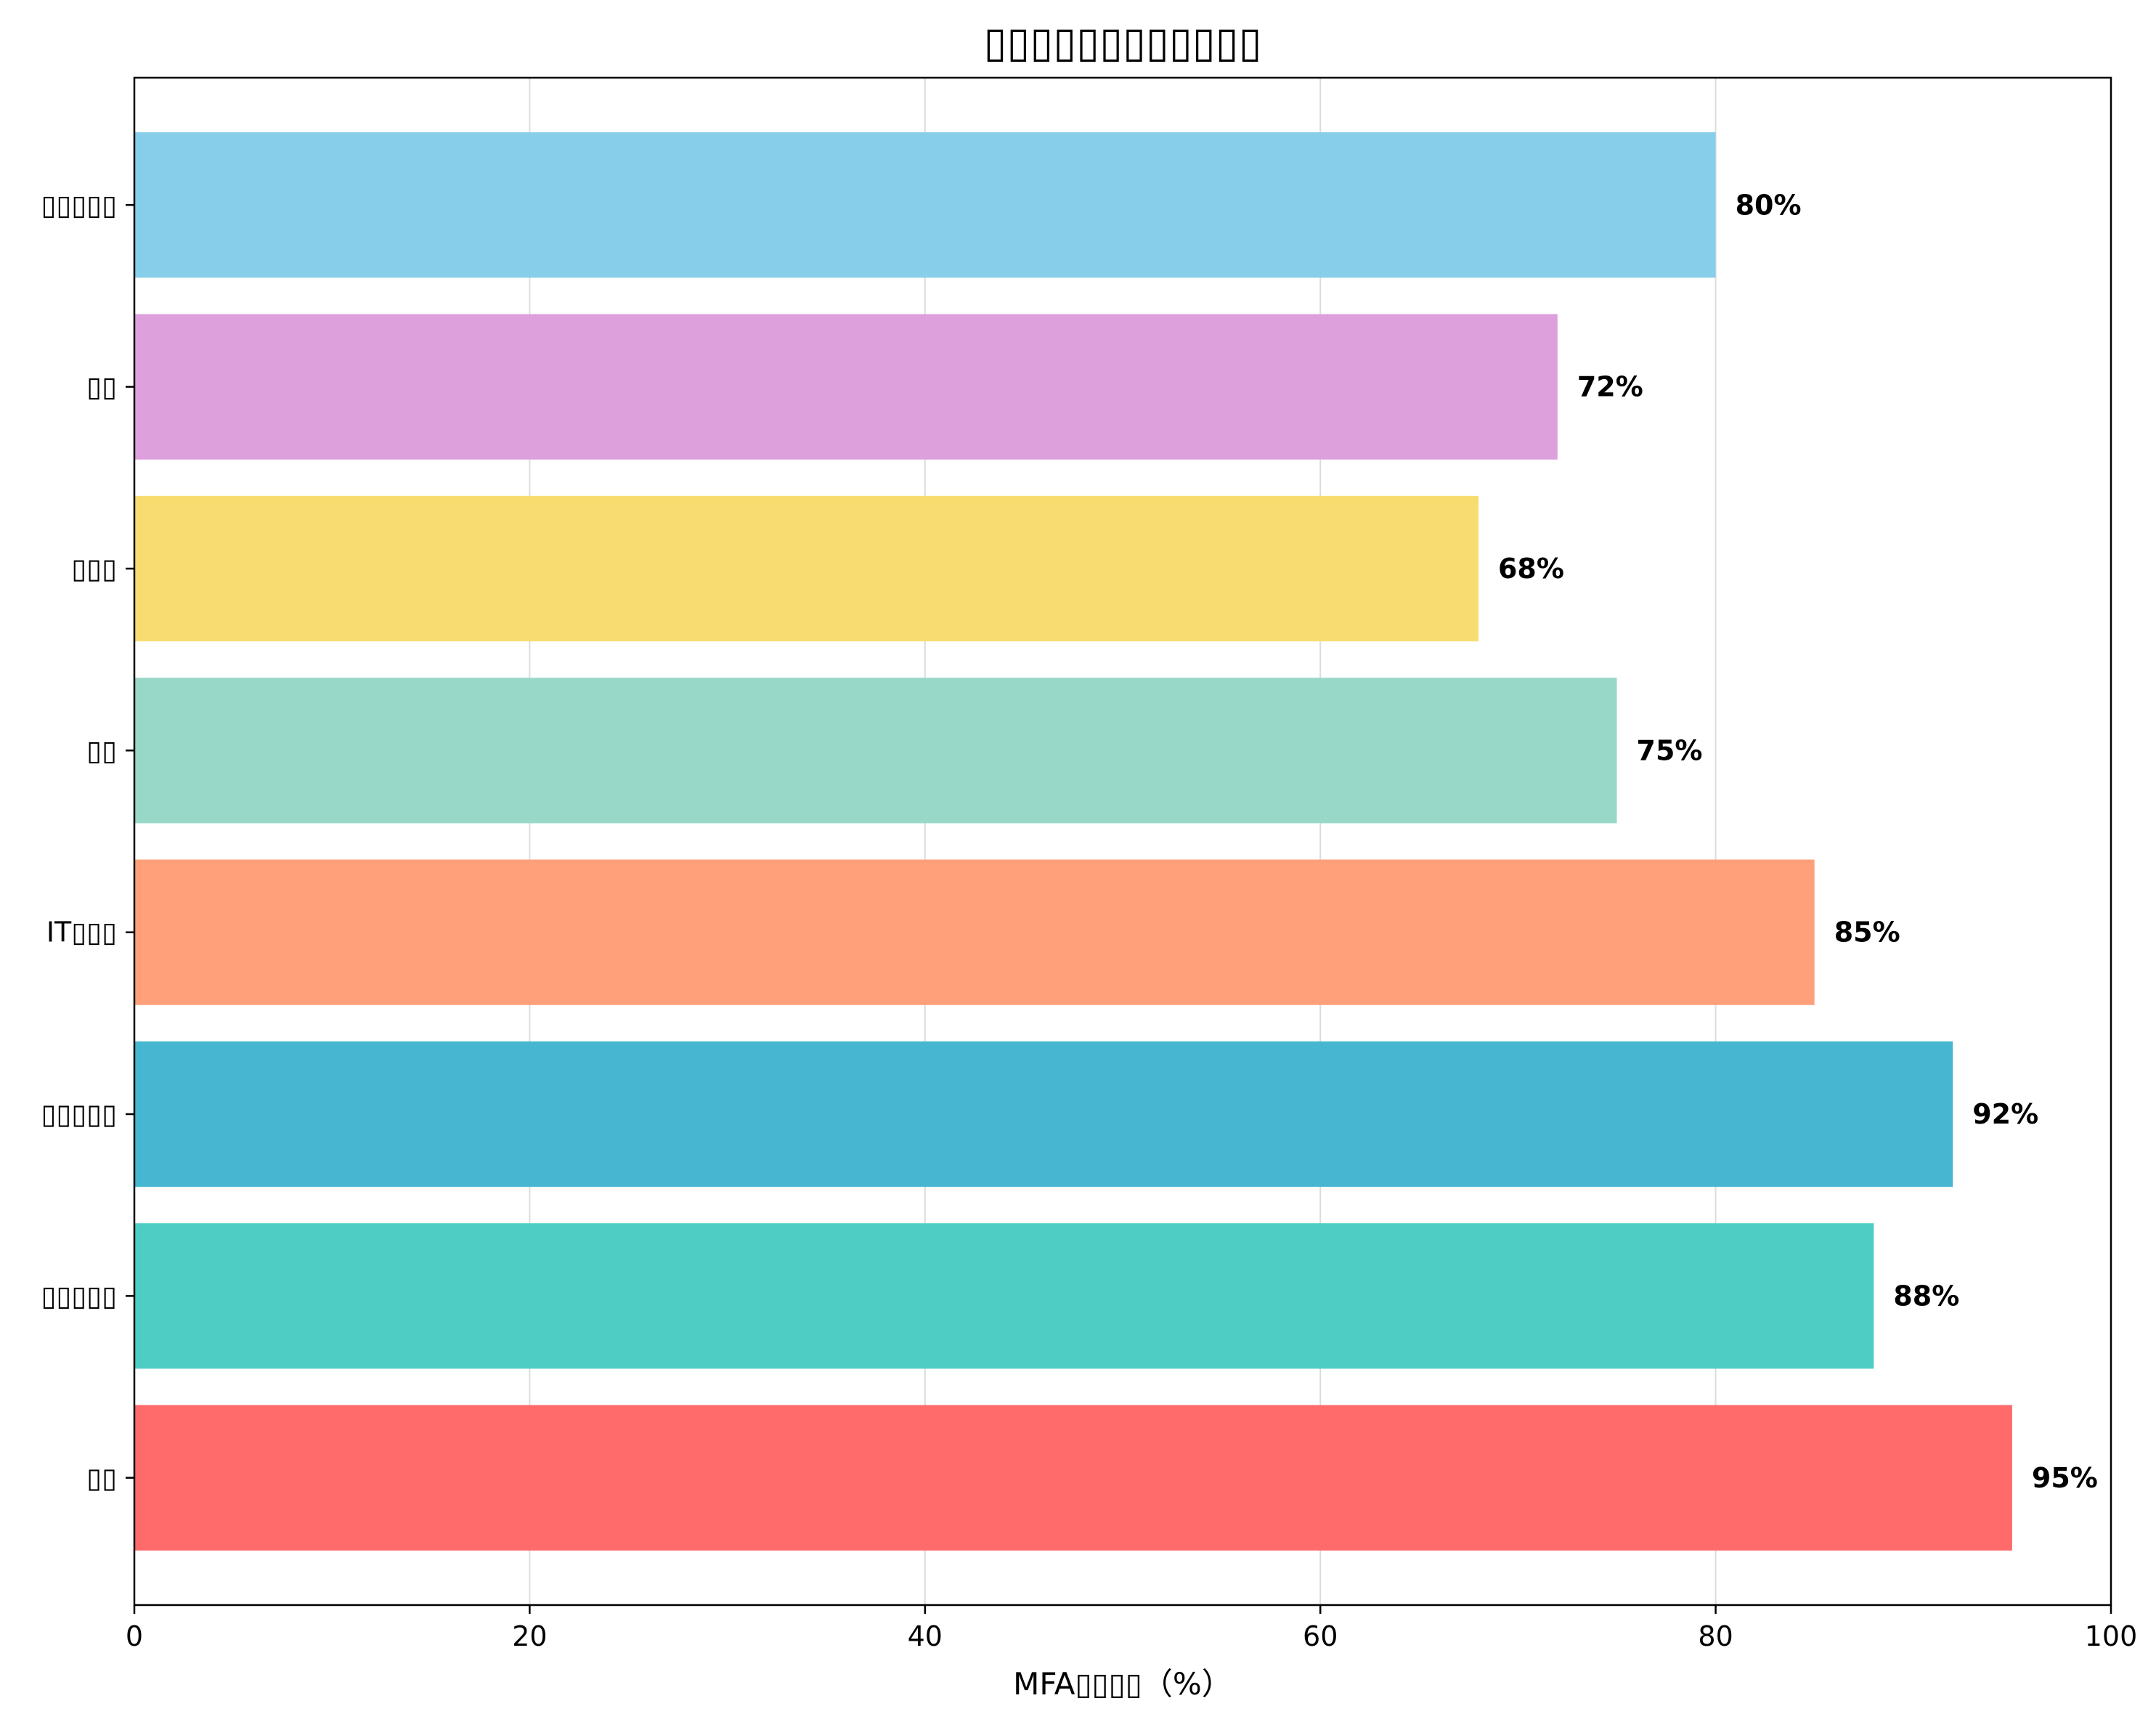 The width and height of the screenshot is (2156, 1722). I want to click on x-axis-label: MFA▯▯▯▯（%）, so click(1122, 1684).